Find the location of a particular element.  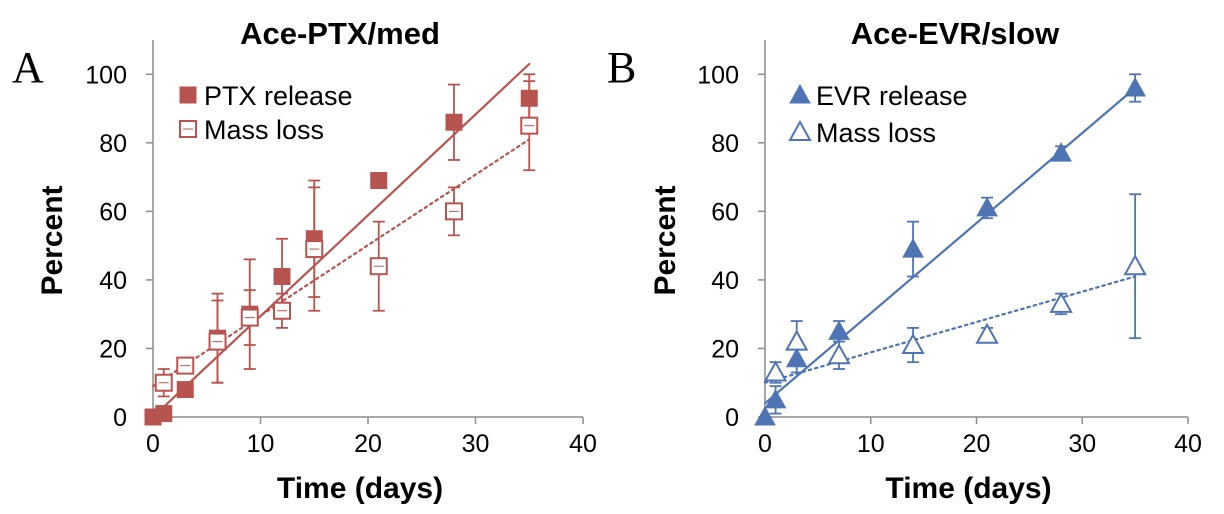

panel-letter: B is located at coordinates (621, 67).